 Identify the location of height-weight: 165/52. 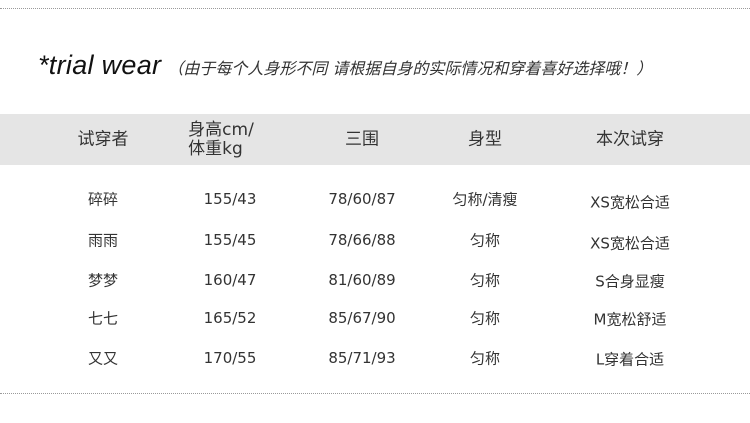
(230, 318).